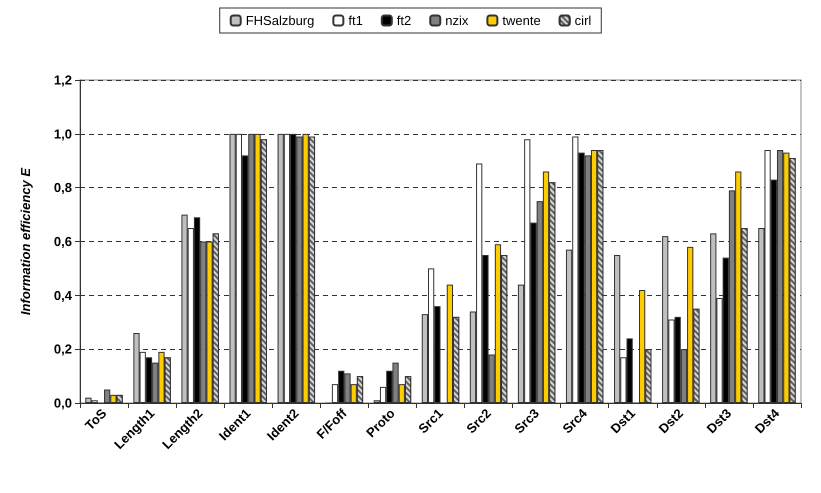 Image resolution: width=821 pixels, height=493 pixels. What do you see at coordinates (583, 20) in the screenshot?
I see `legend-label: cirl` at bounding box center [583, 20].